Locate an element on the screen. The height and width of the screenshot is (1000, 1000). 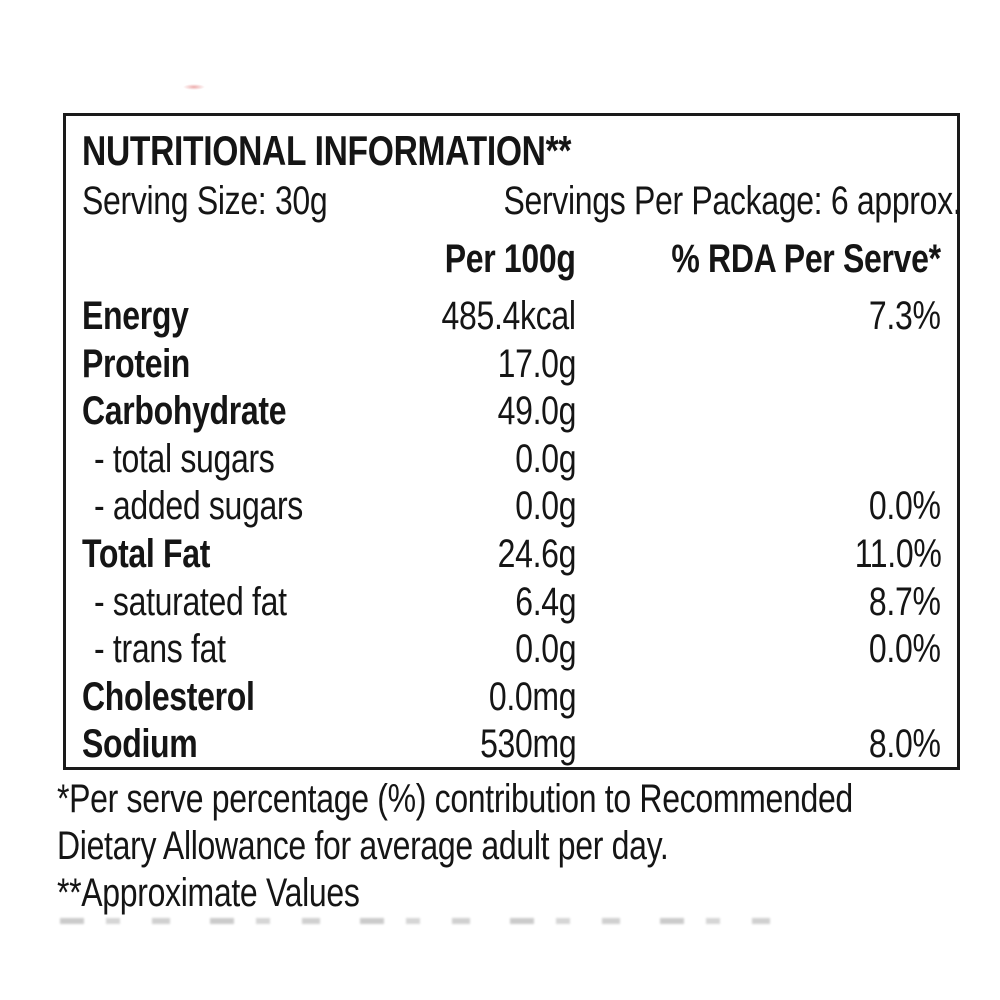
footnote-approximate-values: **Approximate Values is located at coordinates (507, 893).